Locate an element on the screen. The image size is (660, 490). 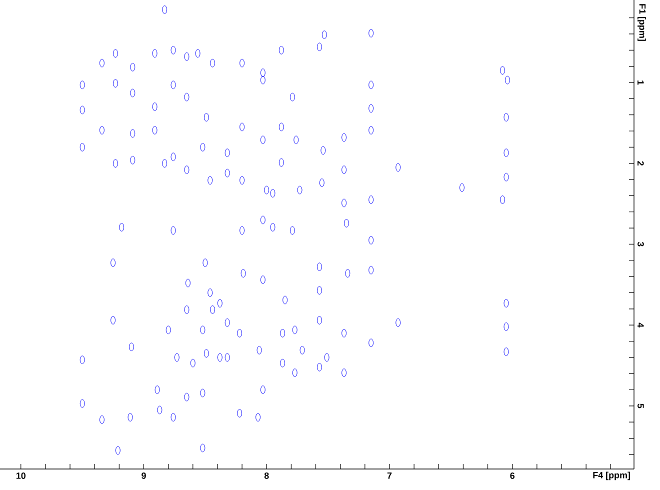
x-tick-label: 8 is located at coordinates (266, 475).